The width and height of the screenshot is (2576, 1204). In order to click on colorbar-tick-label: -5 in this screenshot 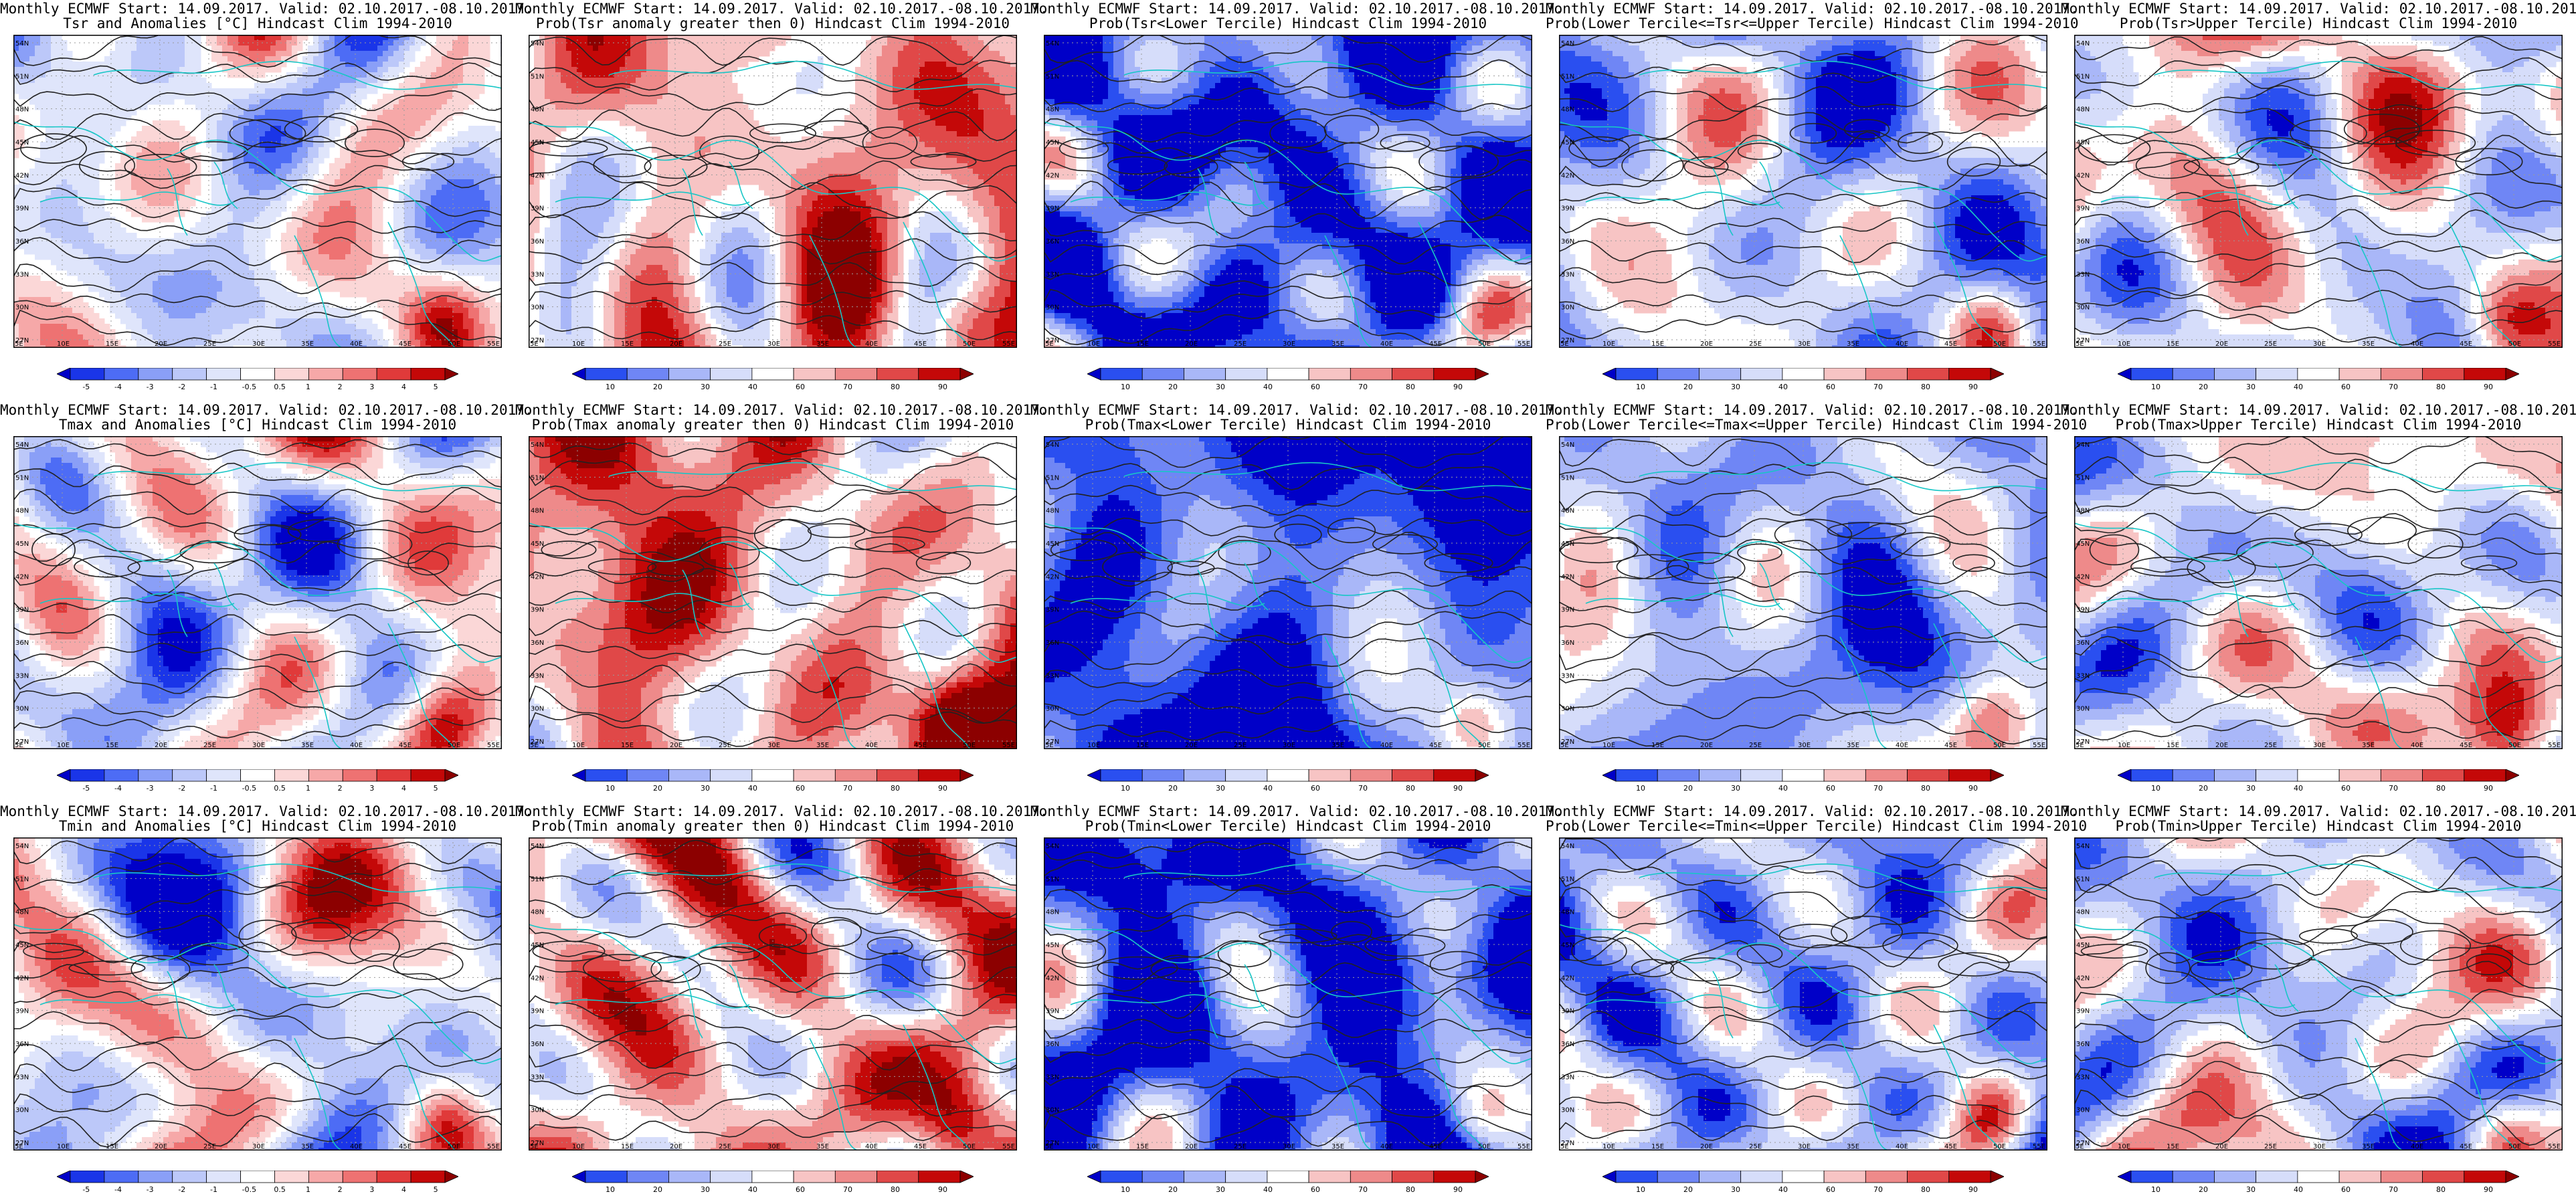, I will do `click(86, 387)`.